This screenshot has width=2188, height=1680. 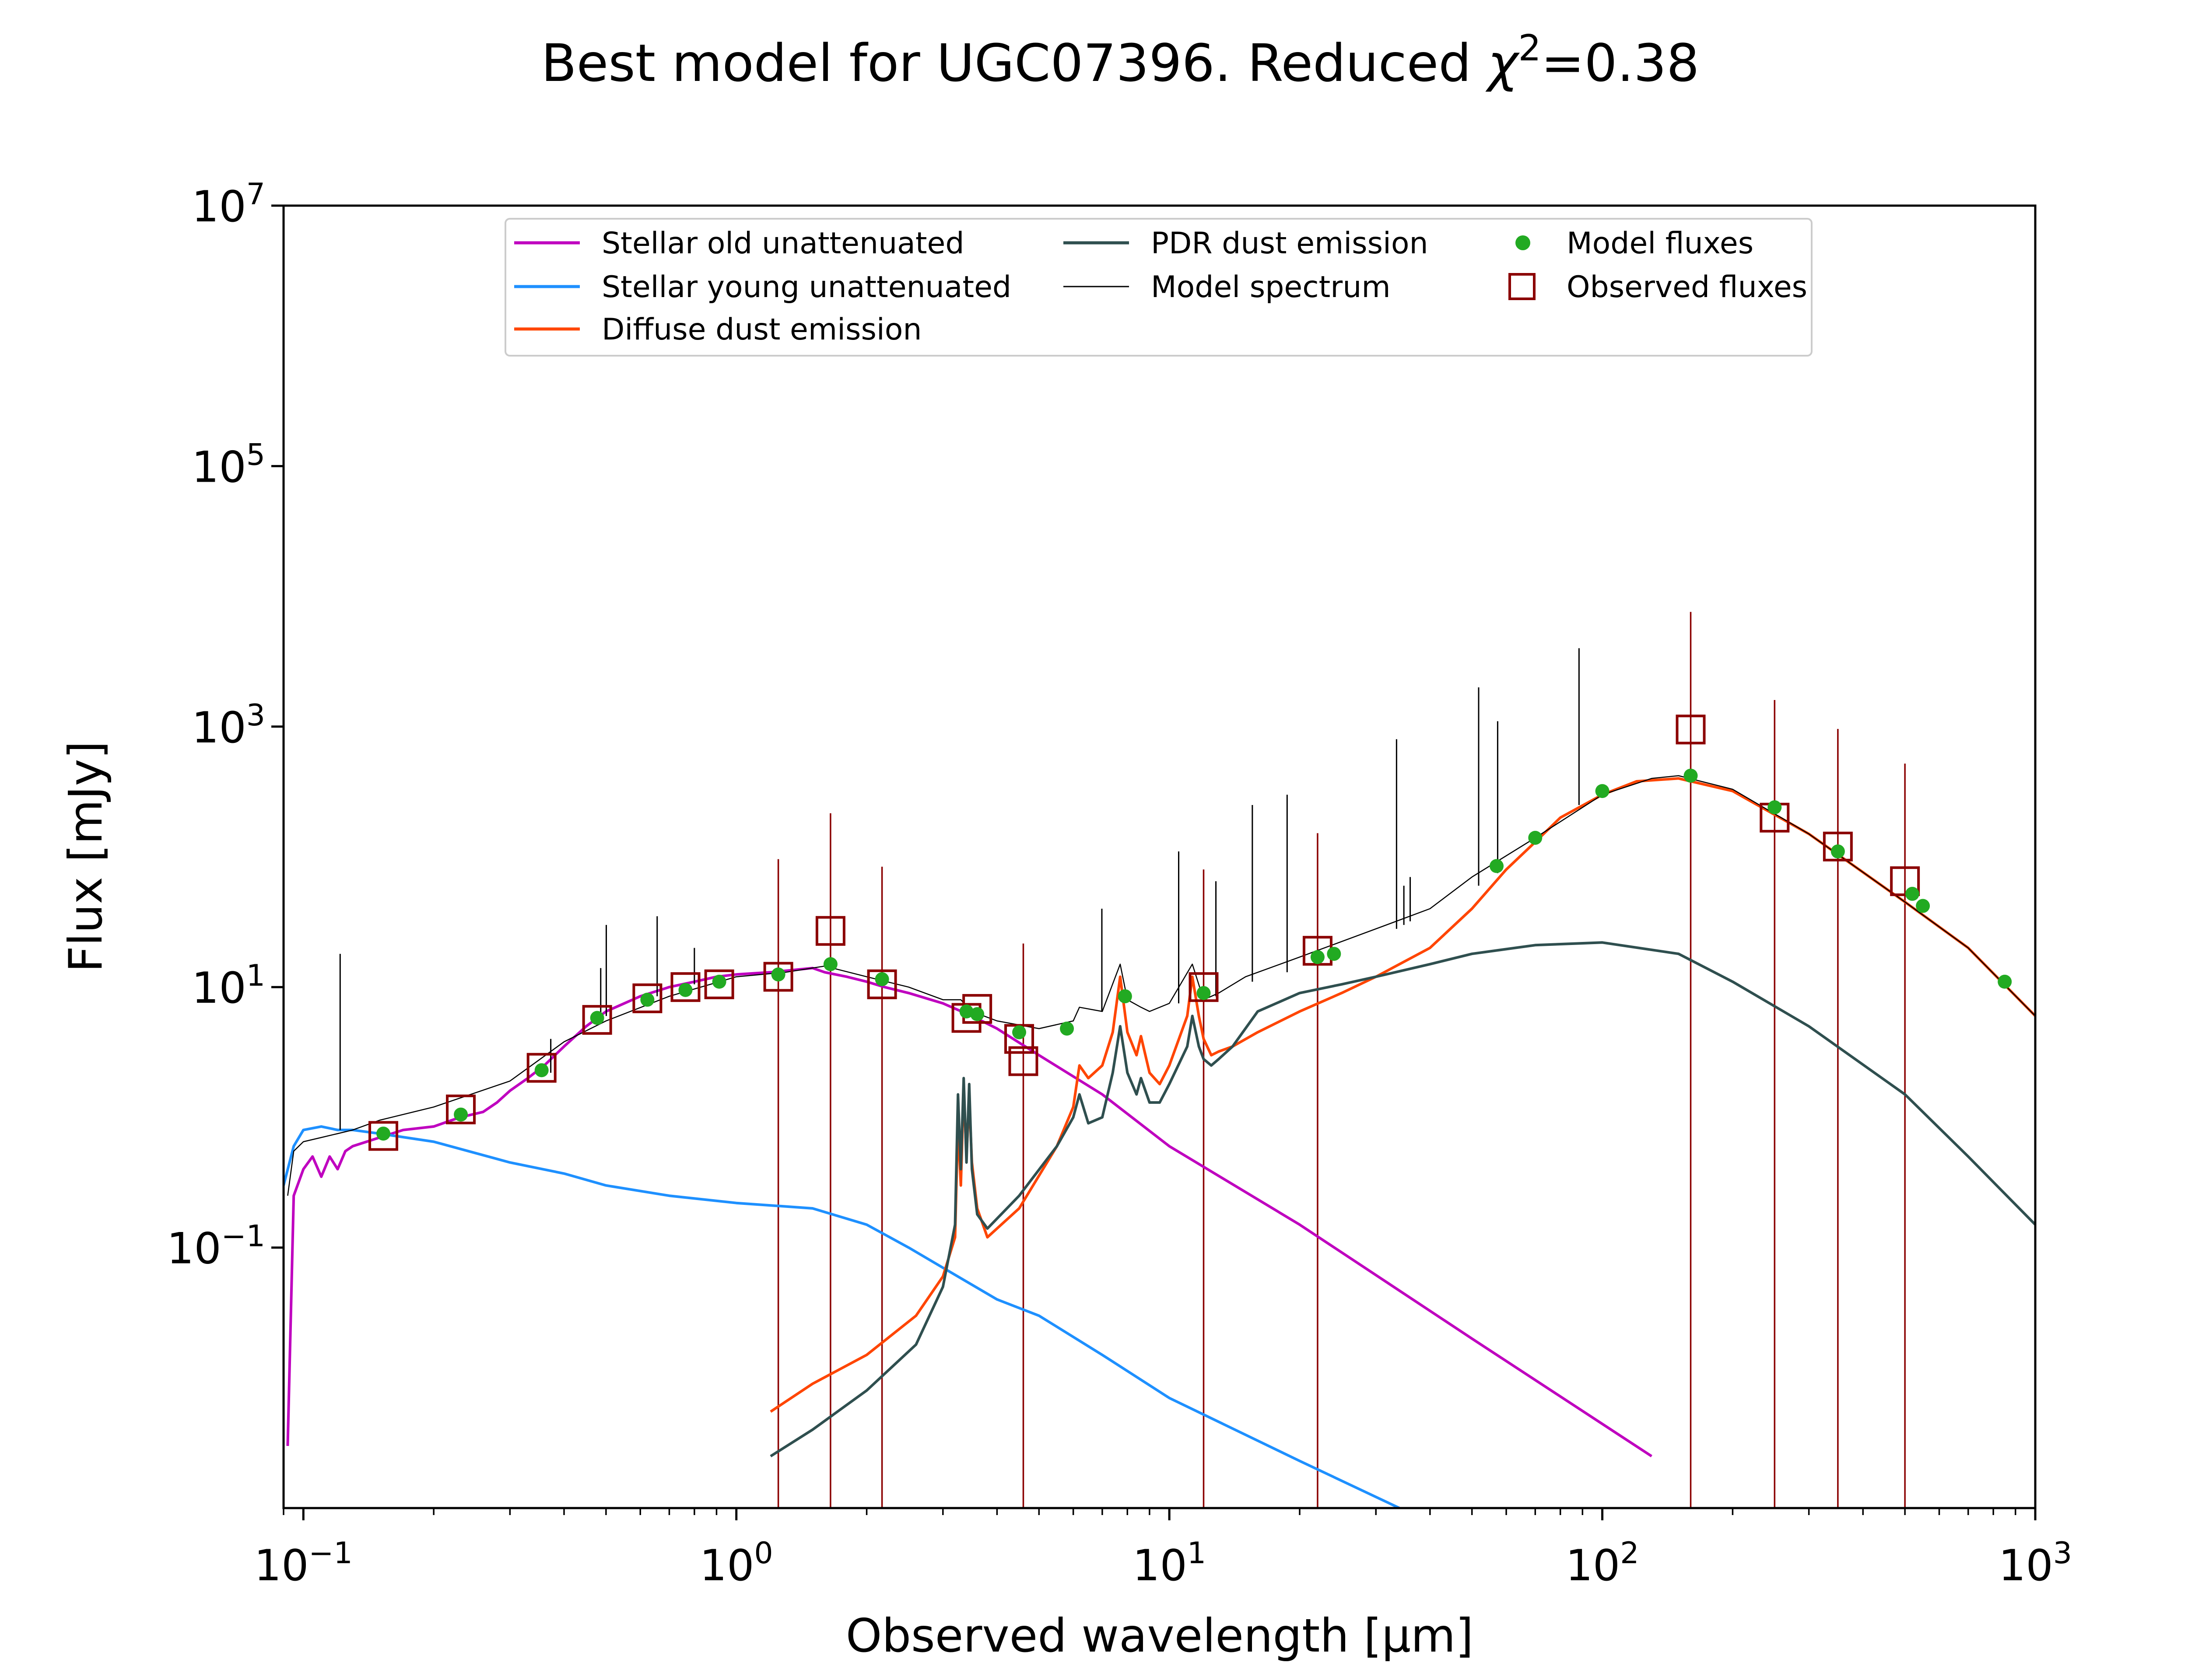 What do you see at coordinates (1660, 243) in the screenshot?
I see `legend-label: Model fluxes` at bounding box center [1660, 243].